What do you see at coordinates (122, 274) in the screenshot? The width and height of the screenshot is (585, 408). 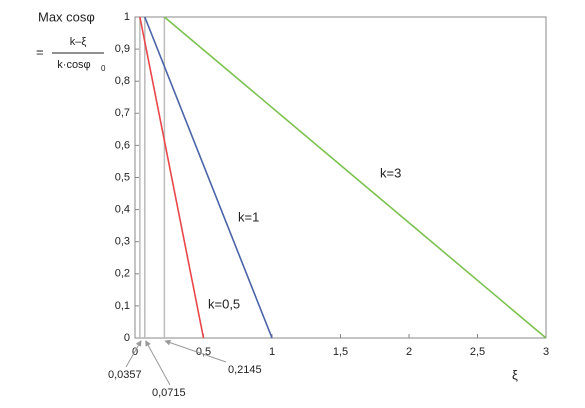 I see `y-tick-label: 0,2` at bounding box center [122, 274].